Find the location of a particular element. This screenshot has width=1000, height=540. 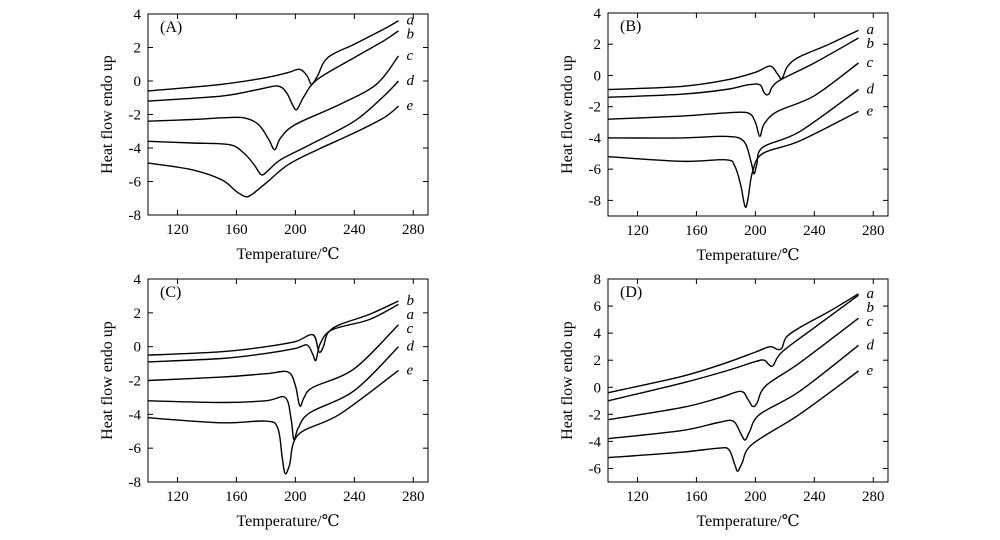

y-tick-label: 6 is located at coordinates (598, 307).